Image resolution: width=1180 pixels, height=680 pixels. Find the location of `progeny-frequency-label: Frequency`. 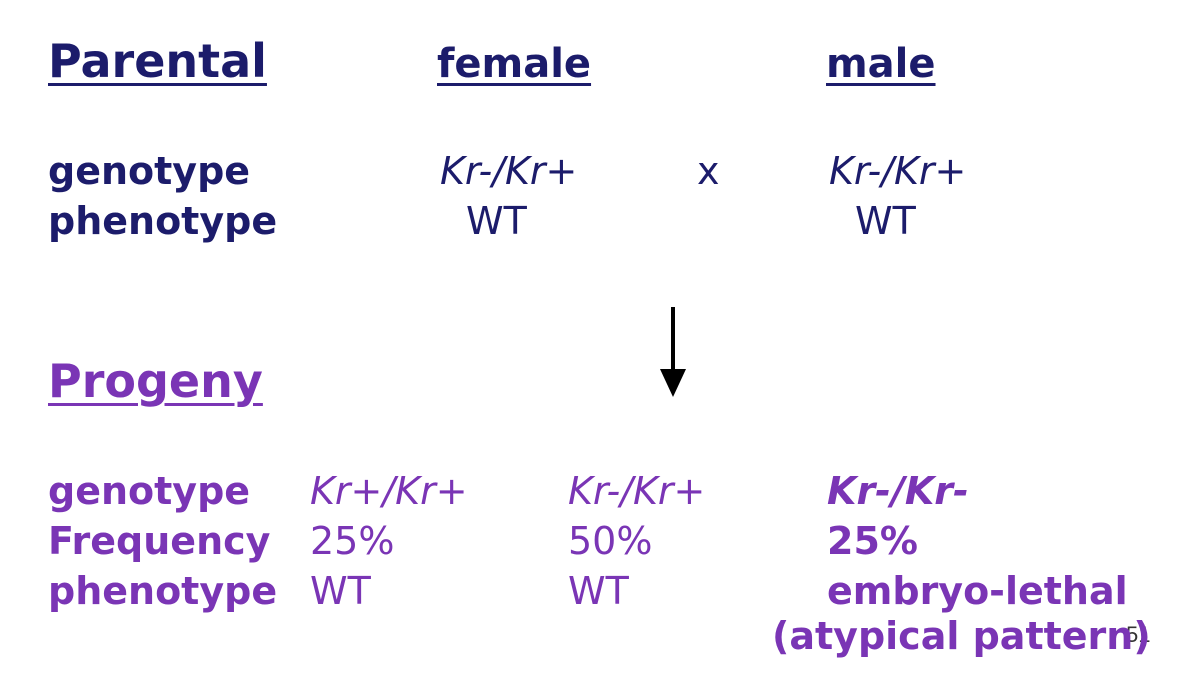

progeny-frequency-label: Frequency is located at coordinates (159, 541).